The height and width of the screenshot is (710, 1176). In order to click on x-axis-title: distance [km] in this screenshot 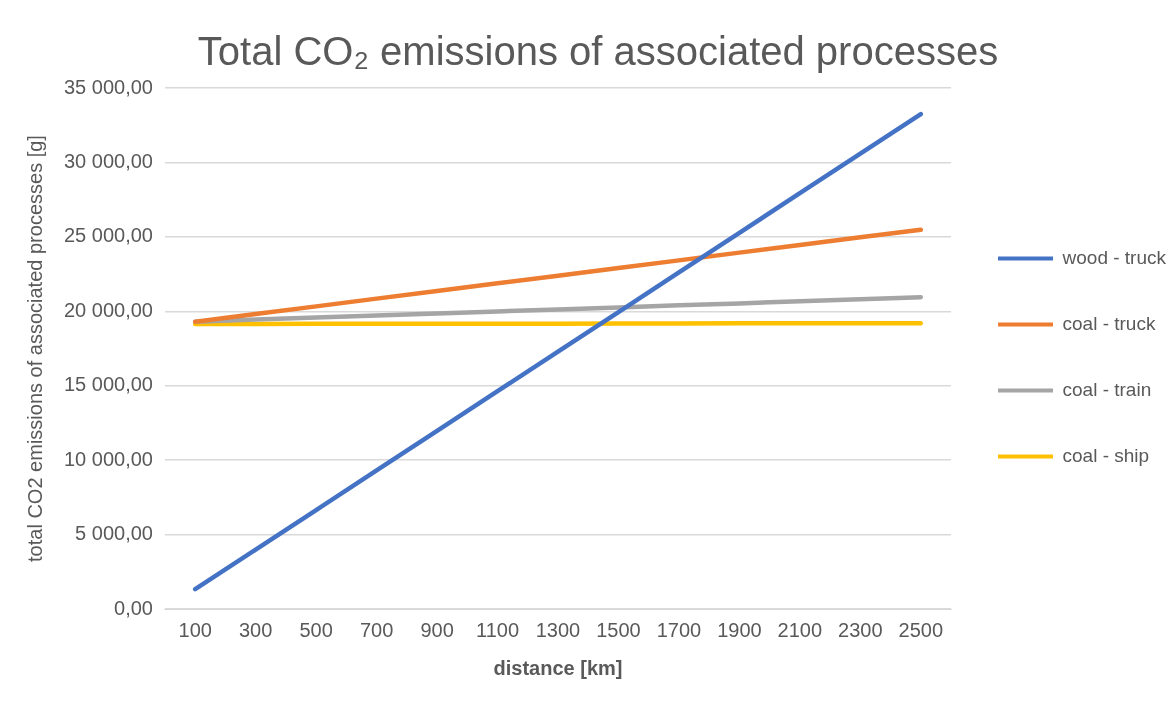, I will do `click(558, 667)`.